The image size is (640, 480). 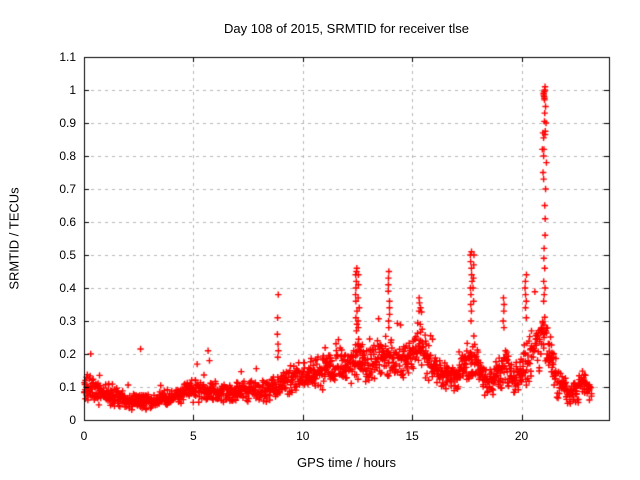 What do you see at coordinates (67, 156) in the screenshot?
I see `y-tick-label: 0.8` at bounding box center [67, 156].